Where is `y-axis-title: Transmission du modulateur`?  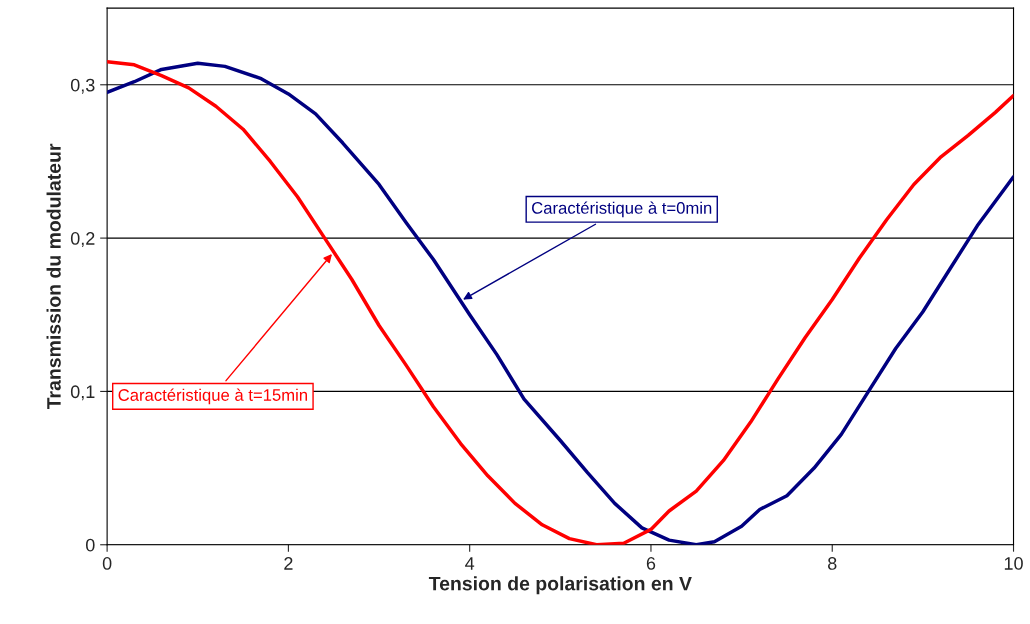 y-axis-title: Transmission du modulateur is located at coordinates (53, 276).